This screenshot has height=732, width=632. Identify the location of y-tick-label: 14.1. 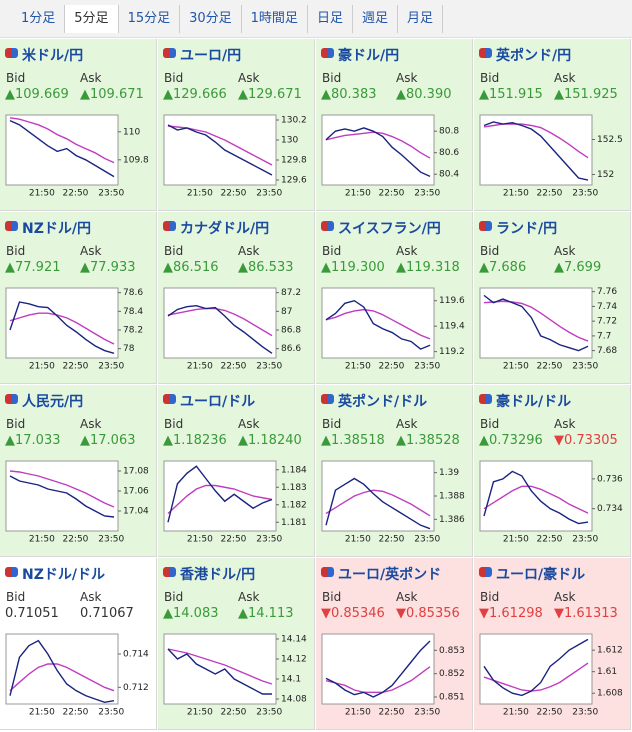
(291, 680).